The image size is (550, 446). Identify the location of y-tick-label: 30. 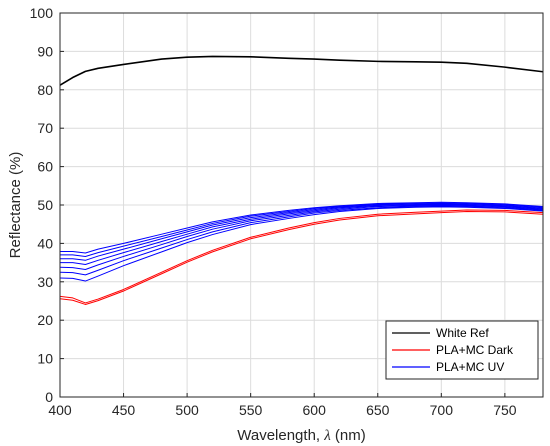
(45, 282).